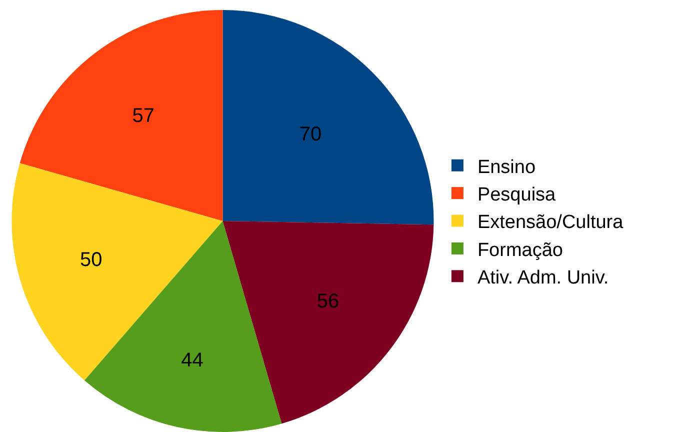  I want to click on legend-label: Pesquisa, so click(516, 195).